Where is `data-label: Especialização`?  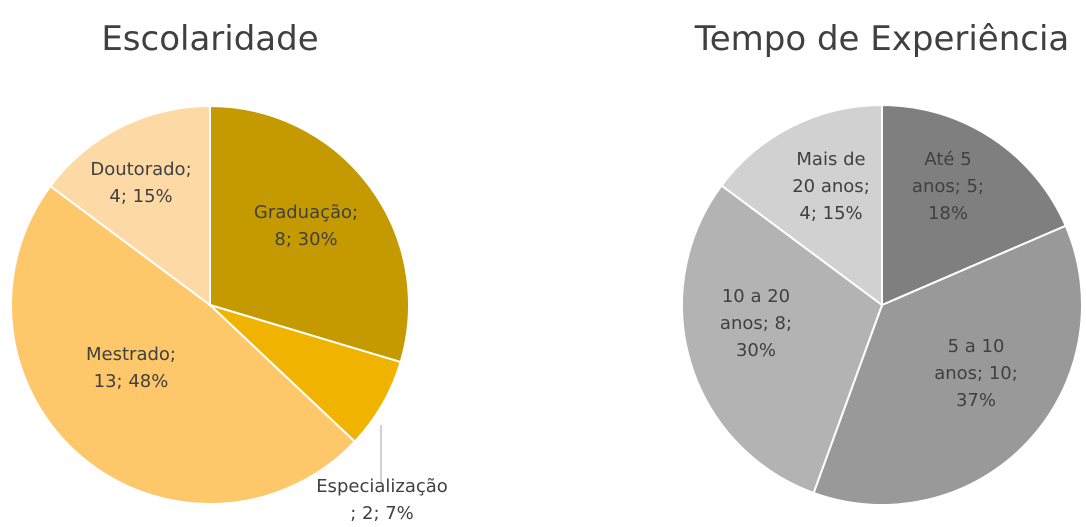 data-label: Especialização is located at coordinates (382, 486).